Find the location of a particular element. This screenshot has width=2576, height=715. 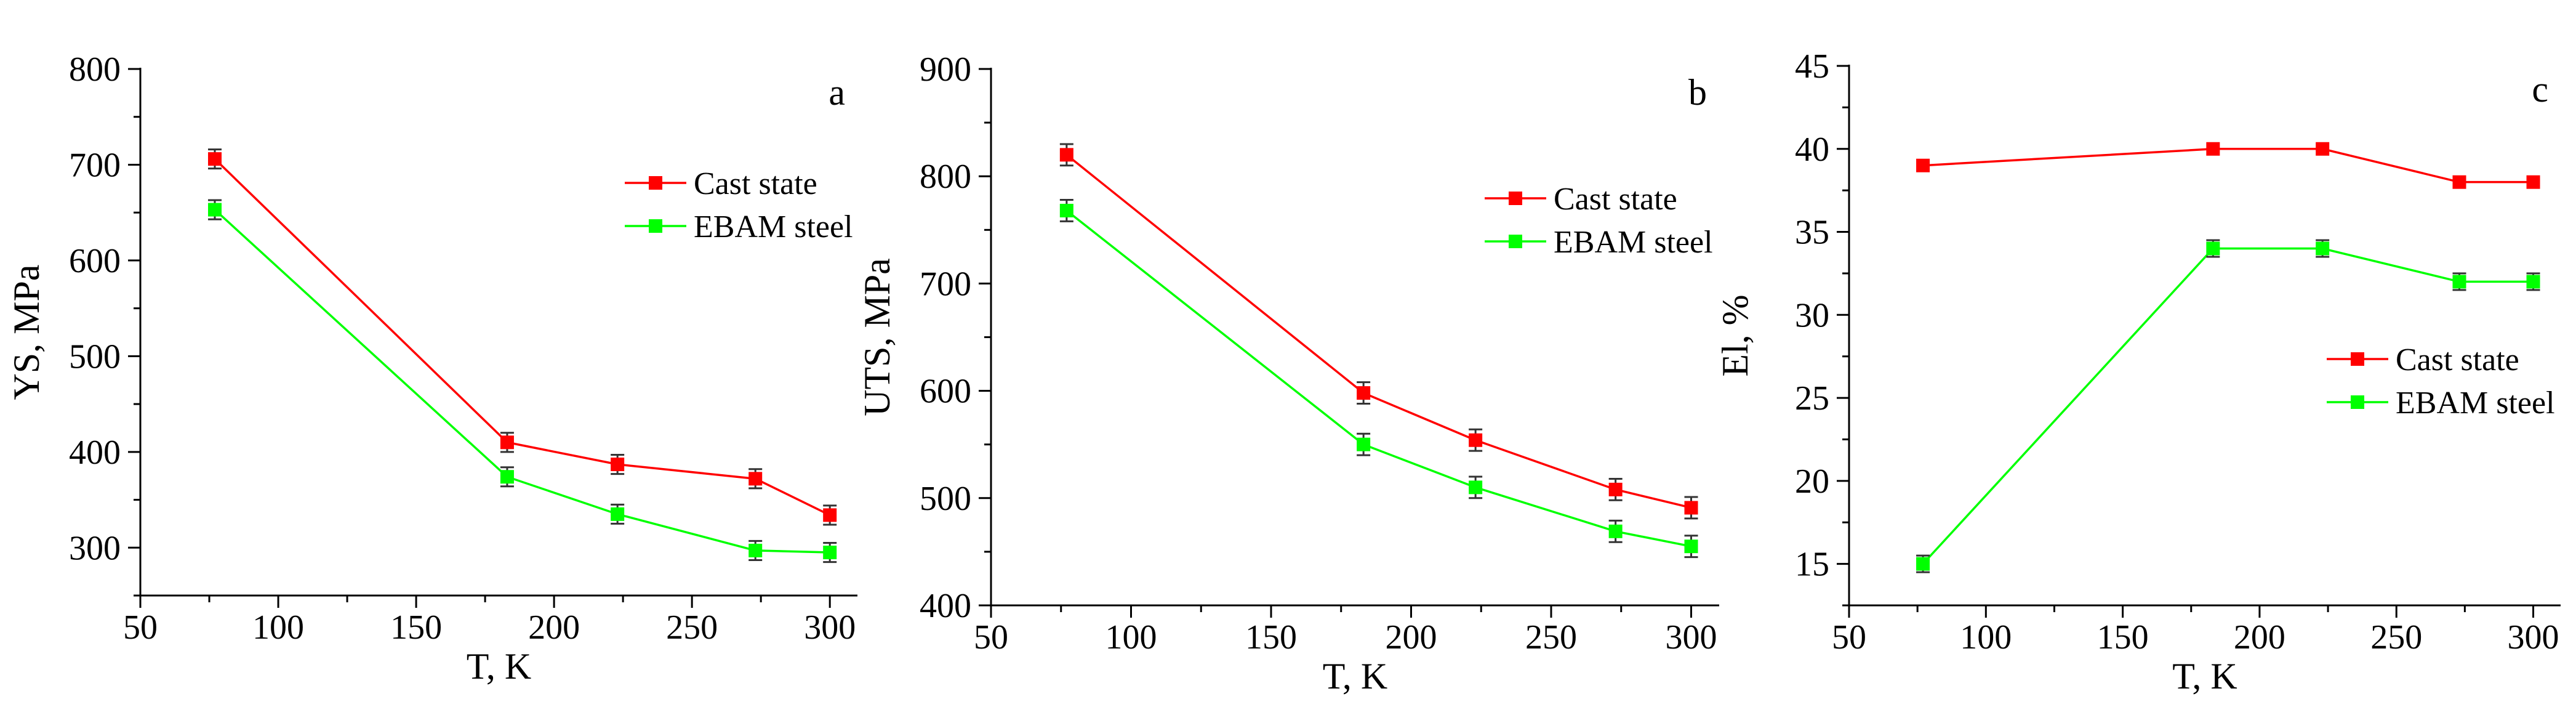

y-tick-label: 900 is located at coordinates (946, 69).